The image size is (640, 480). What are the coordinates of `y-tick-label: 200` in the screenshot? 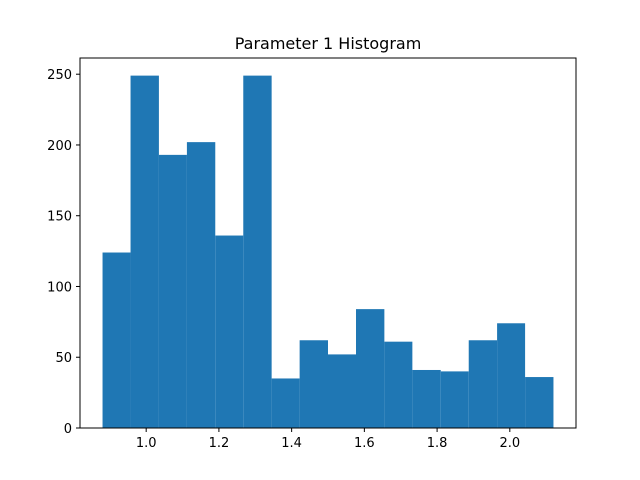 It's located at (59, 146).